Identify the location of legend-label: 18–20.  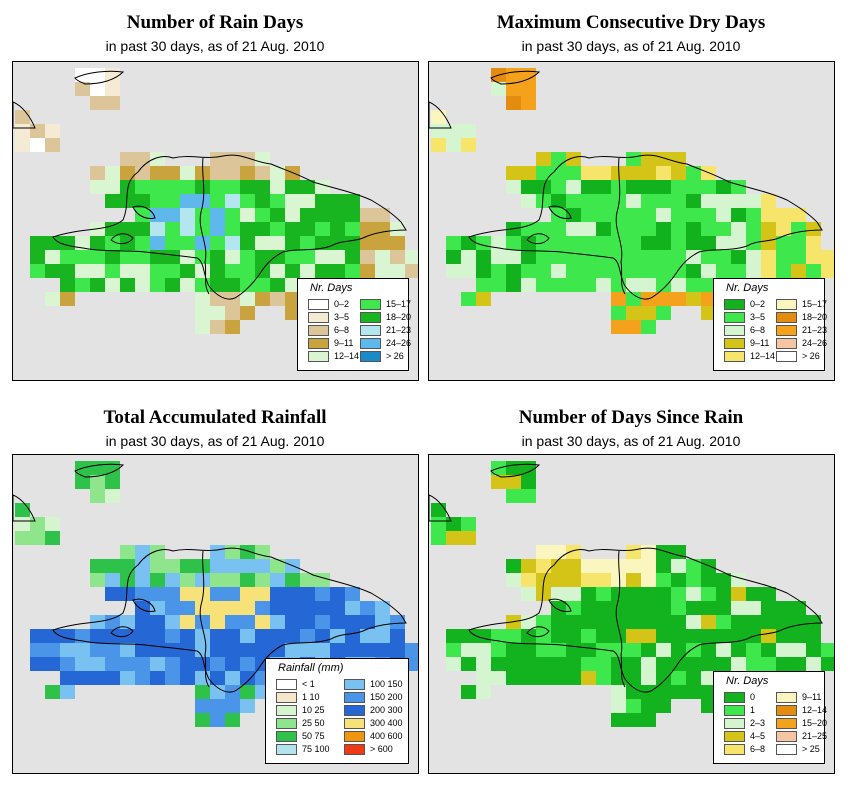
(399, 317).